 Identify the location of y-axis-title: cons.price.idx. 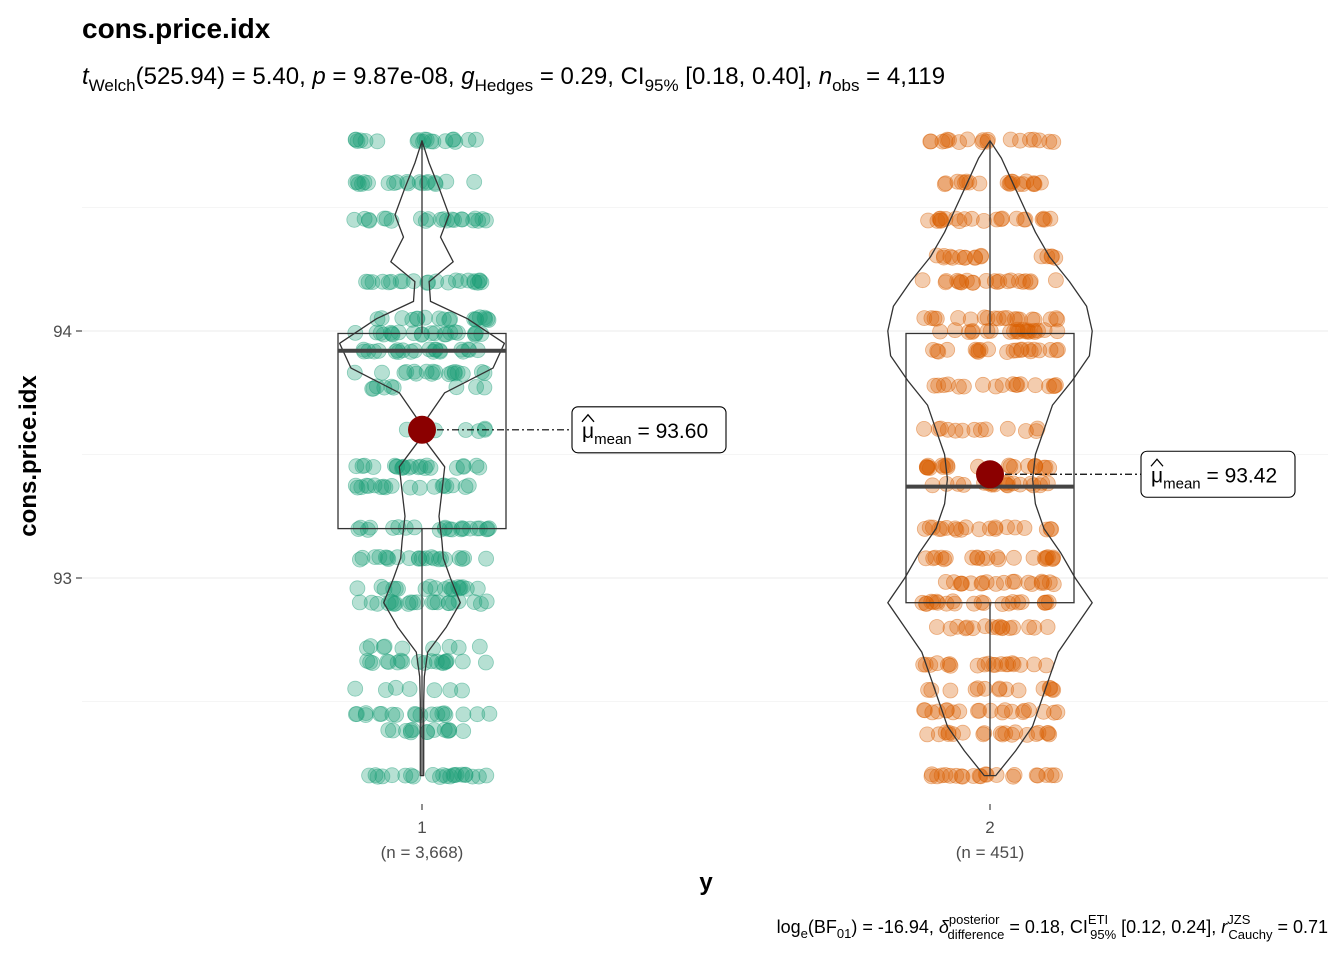
(28, 456).